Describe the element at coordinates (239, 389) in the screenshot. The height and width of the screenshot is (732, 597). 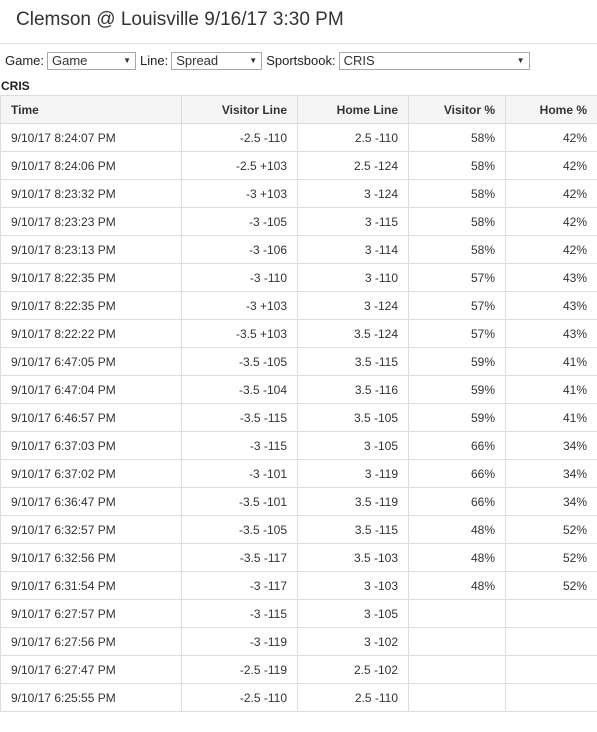
I see `cell-visitor-line: -3.5 -104` at that location.